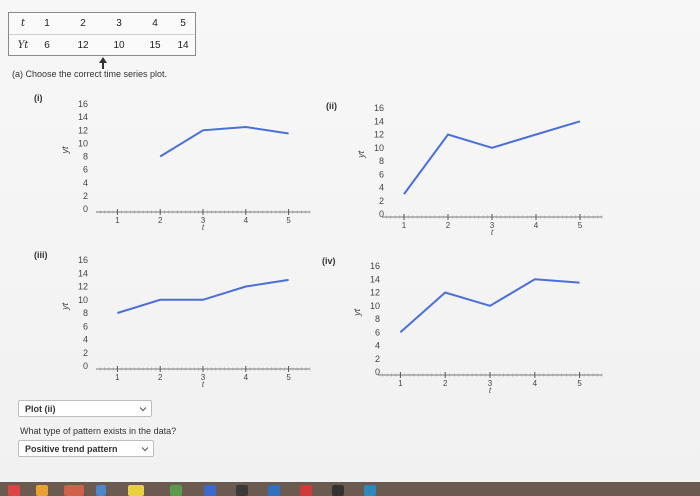 This screenshot has width=700, height=496. I want to click on table-cell: 12, so click(83, 45).